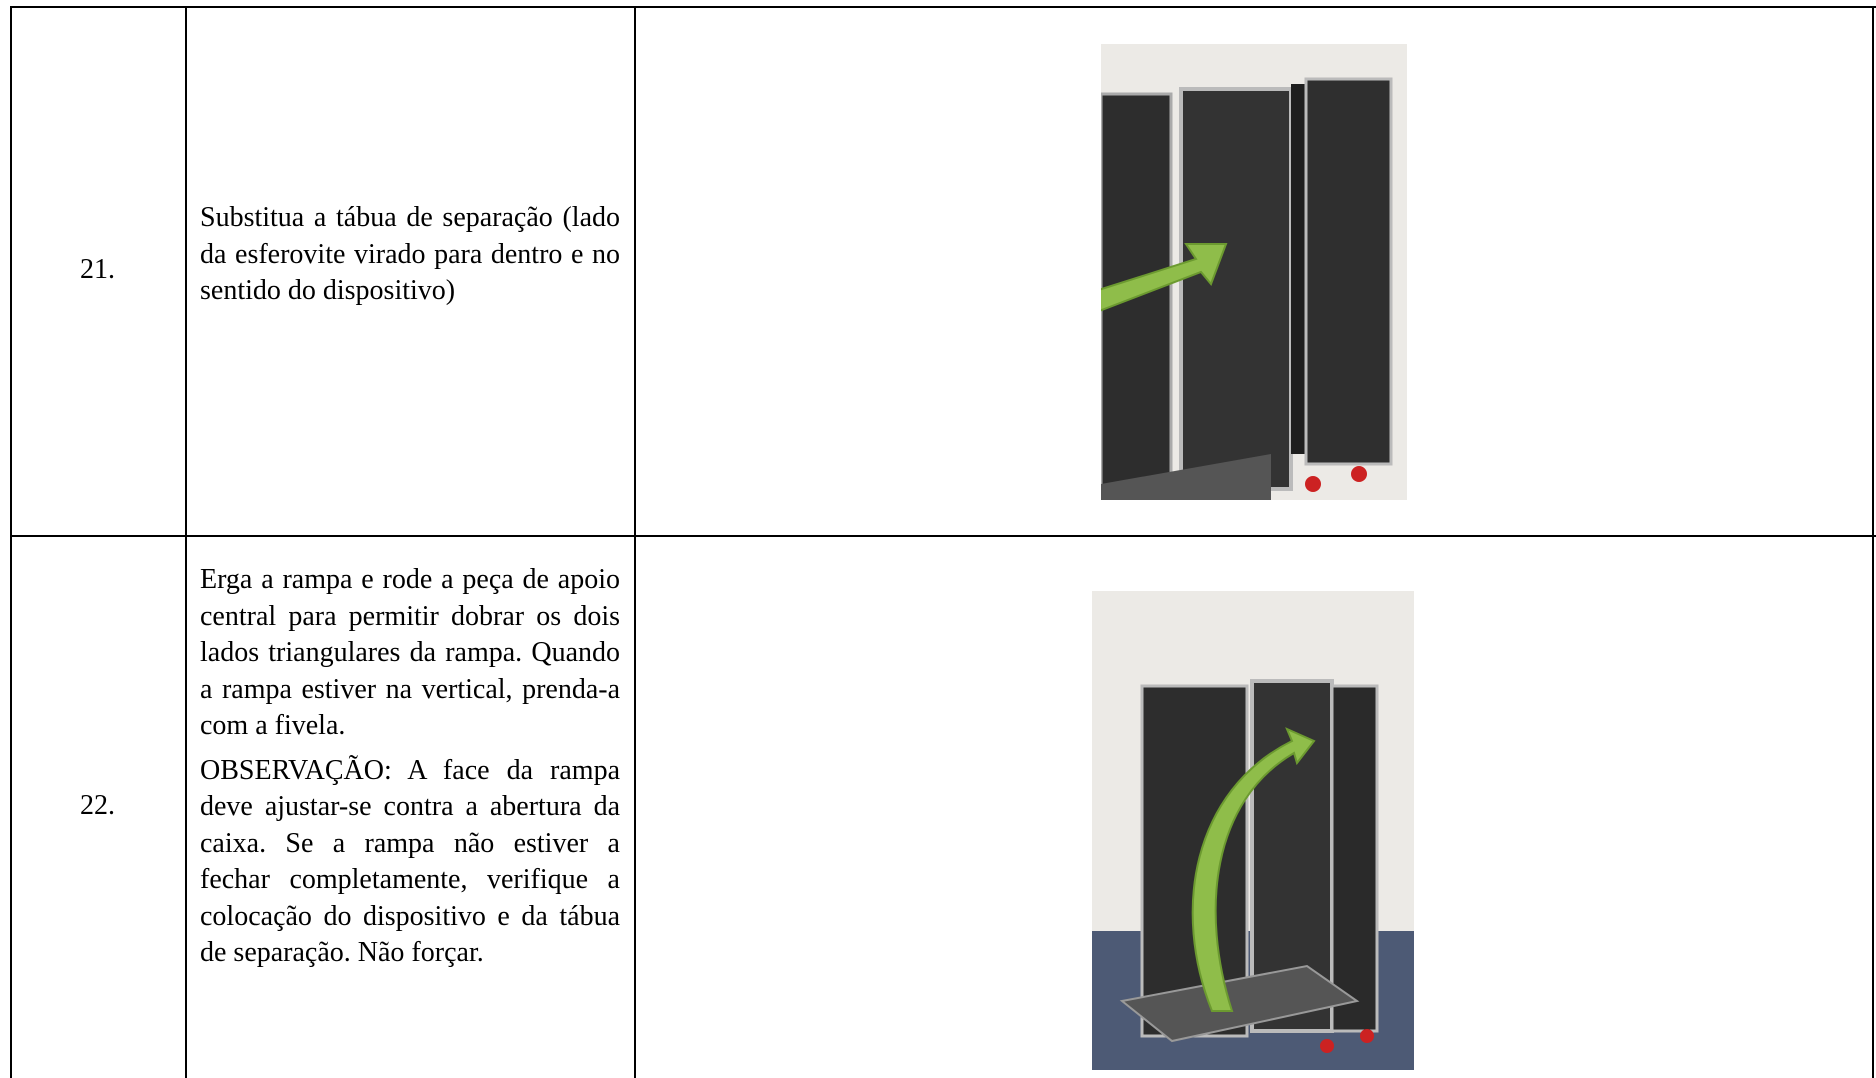 Image resolution: width=1876 pixels, height=1078 pixels. Describe the element at coordinates (635, 542) in the screenshot. I see `border-col2` at that location.